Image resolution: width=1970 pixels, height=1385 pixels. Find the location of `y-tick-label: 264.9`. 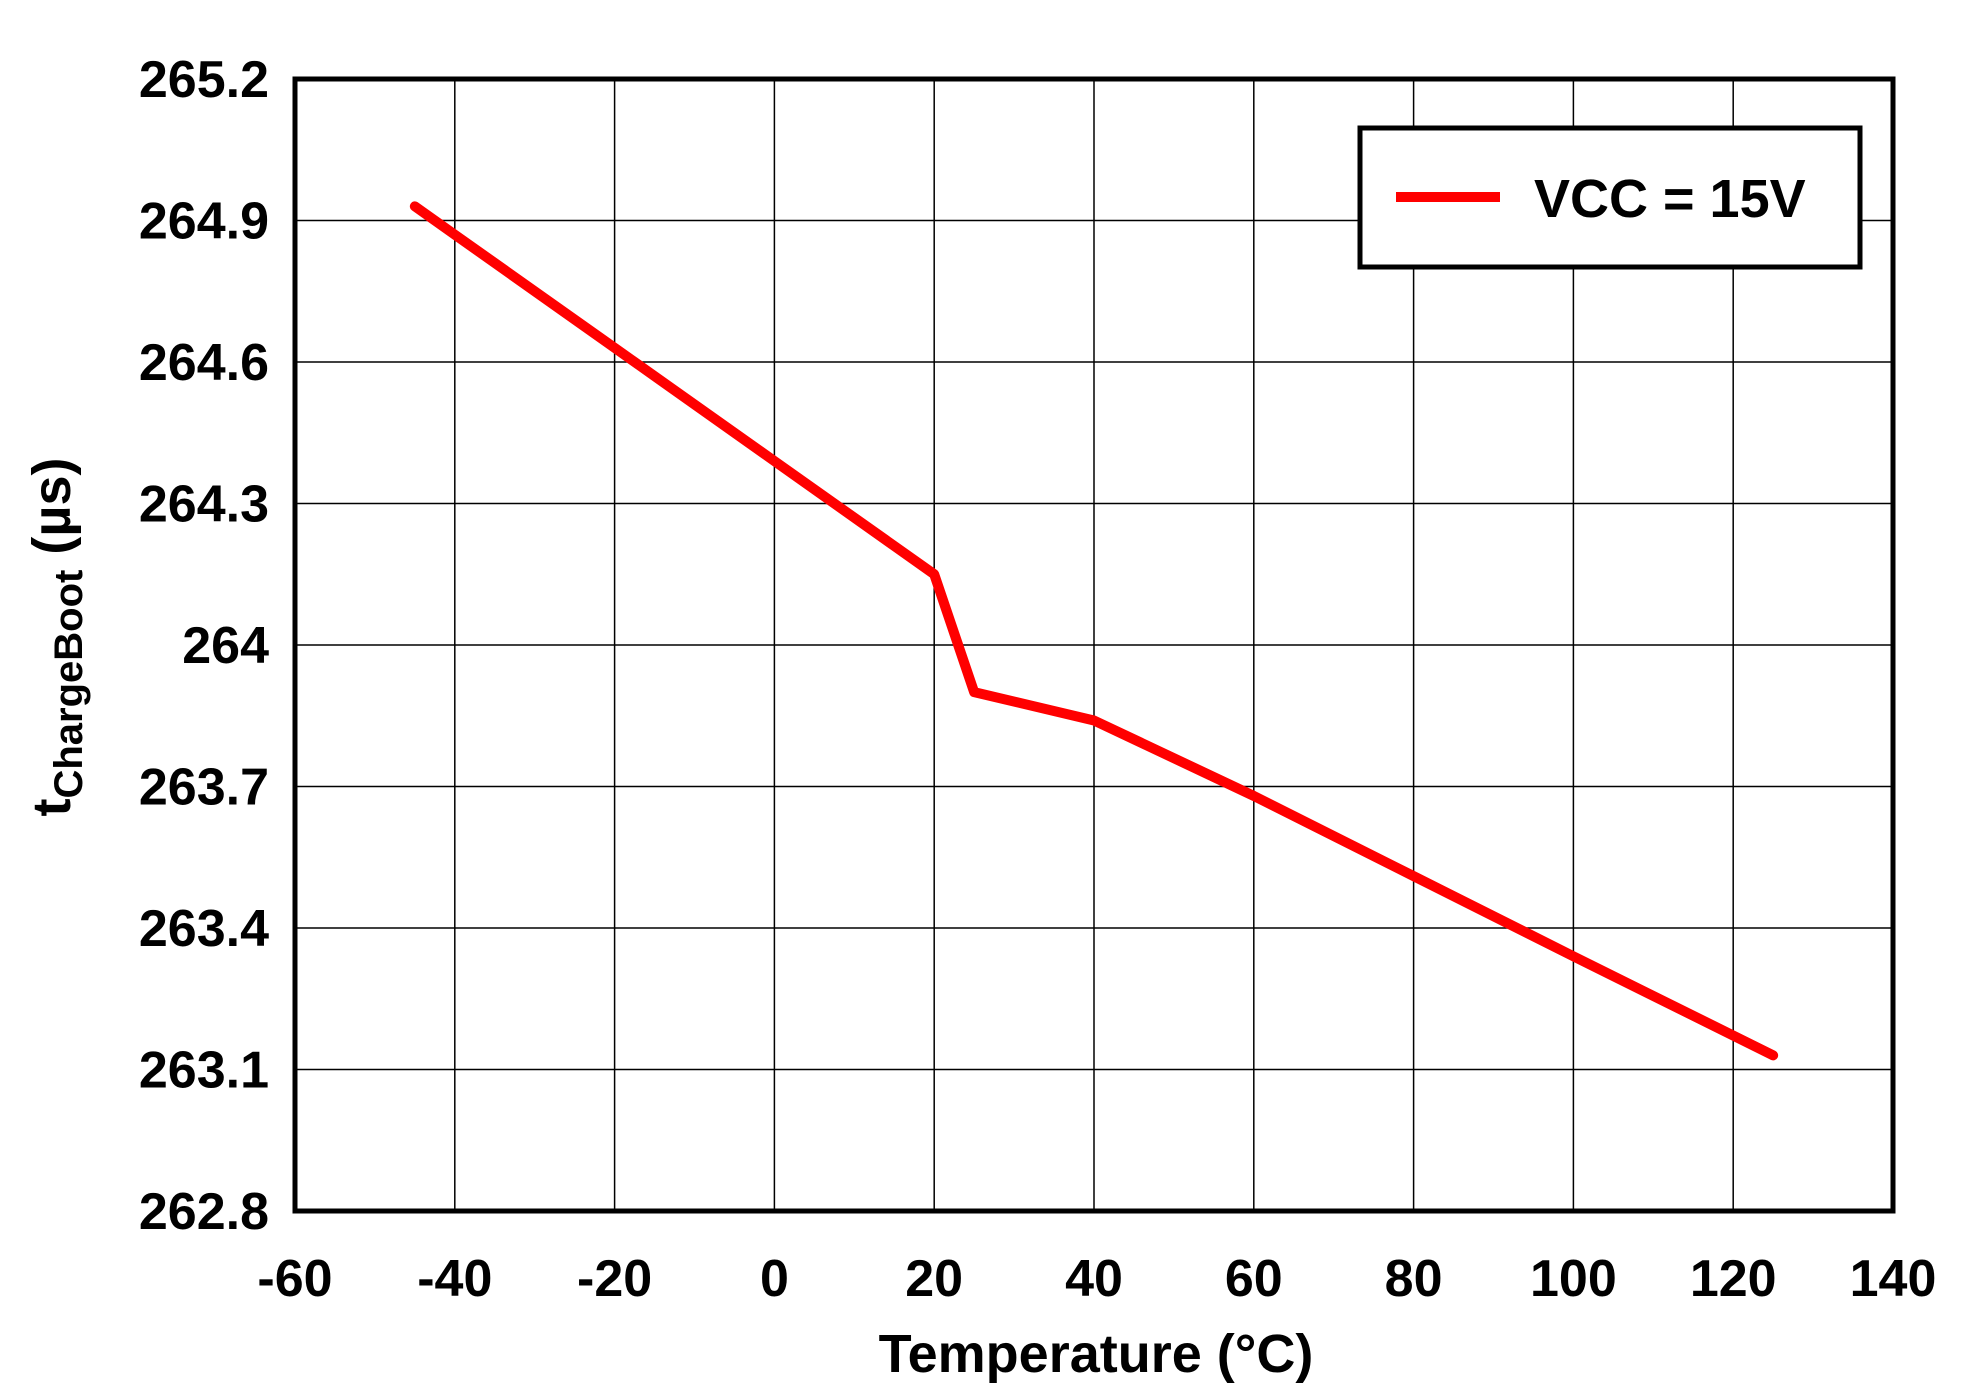

y-tick-label: 264.9 is located at coordinates (204, 222).